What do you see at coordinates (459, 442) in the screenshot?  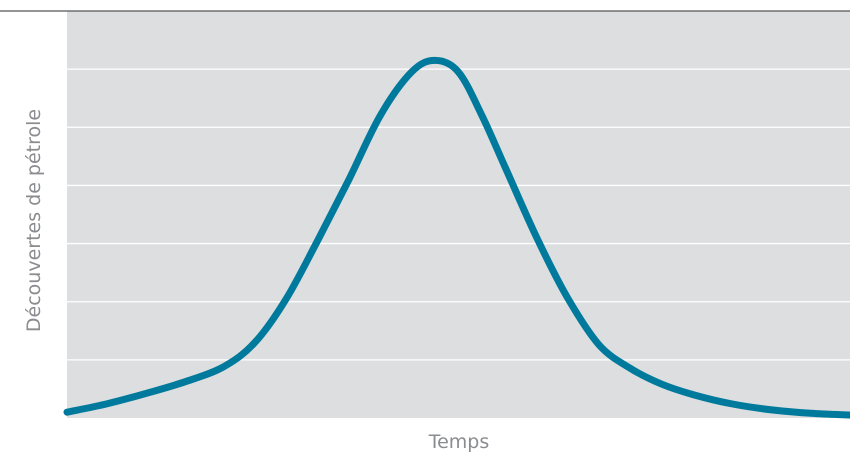 I see `x-axis-label: Temps` at bounding box center [459, 442].